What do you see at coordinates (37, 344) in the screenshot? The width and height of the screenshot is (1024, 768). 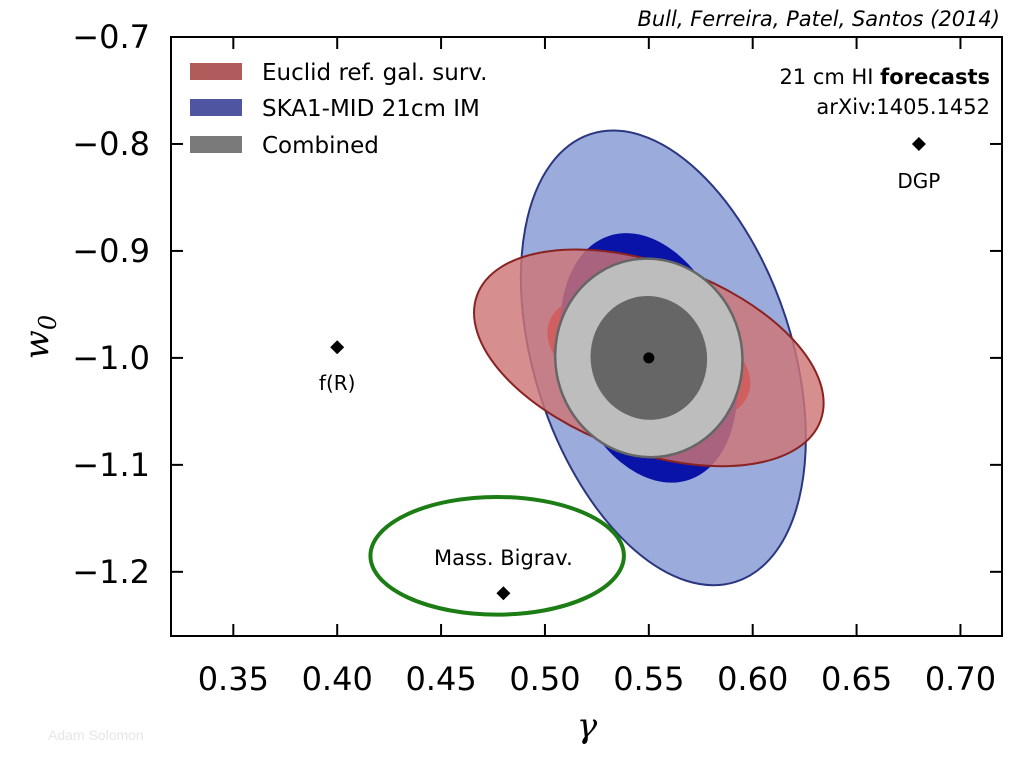 I see `y-axis-label-main: w` at bounding box center [37, 344].